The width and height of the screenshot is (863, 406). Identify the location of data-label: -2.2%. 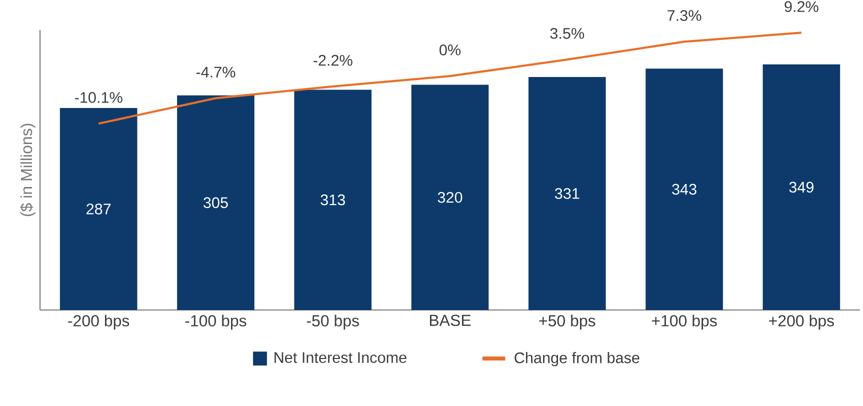
(333, 60).